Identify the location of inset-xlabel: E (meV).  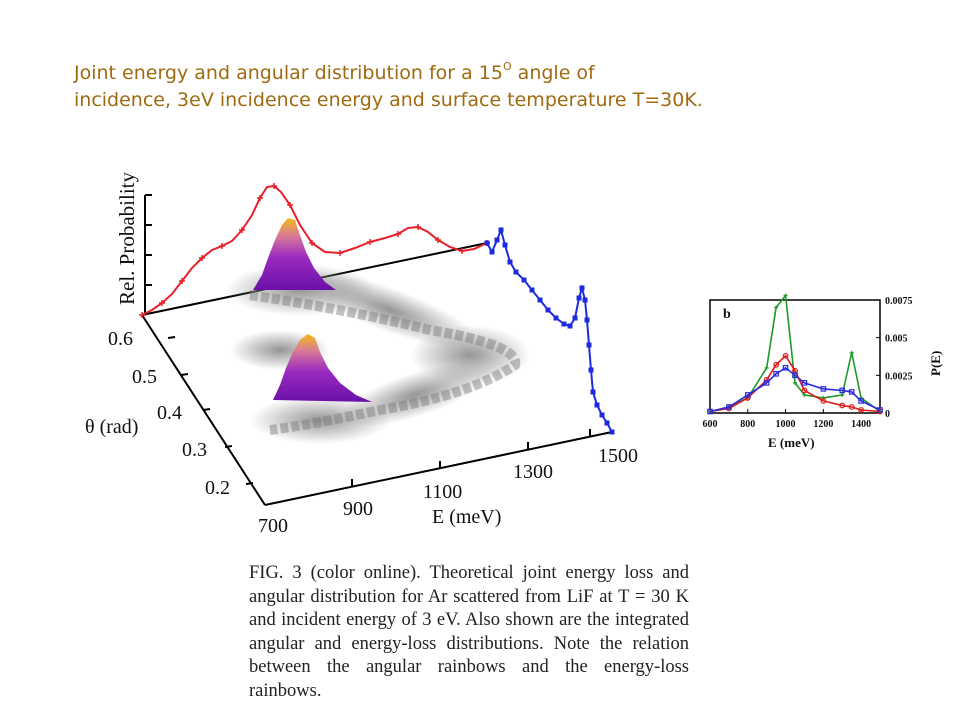
(791, 442).